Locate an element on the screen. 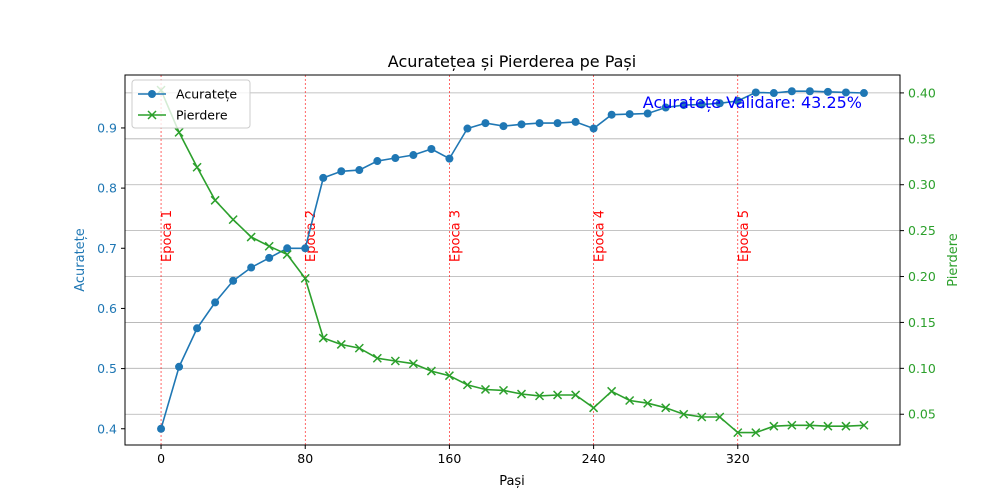  y-left-tick-label: 0.4 is located at coordinates (107, 428).